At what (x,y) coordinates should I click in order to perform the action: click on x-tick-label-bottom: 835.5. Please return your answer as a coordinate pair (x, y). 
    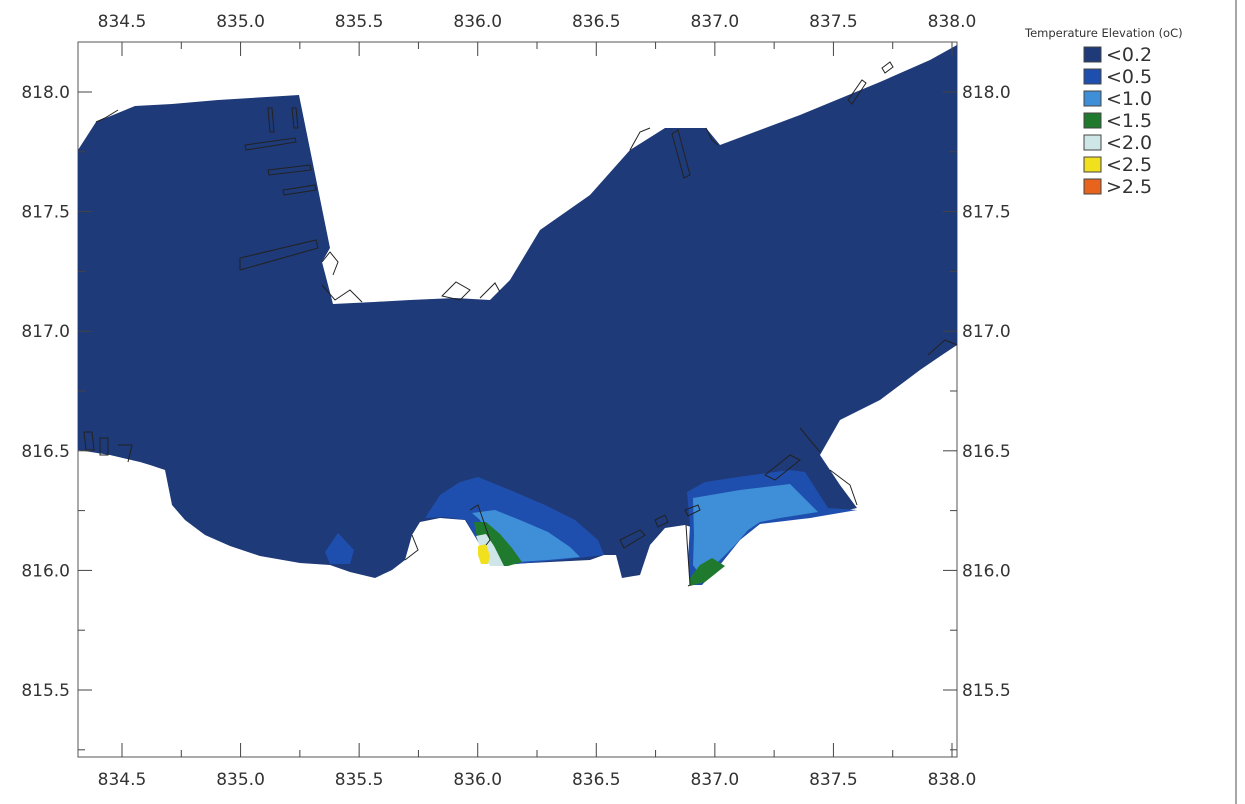
    Looking at the image, I should click on (359, 780).